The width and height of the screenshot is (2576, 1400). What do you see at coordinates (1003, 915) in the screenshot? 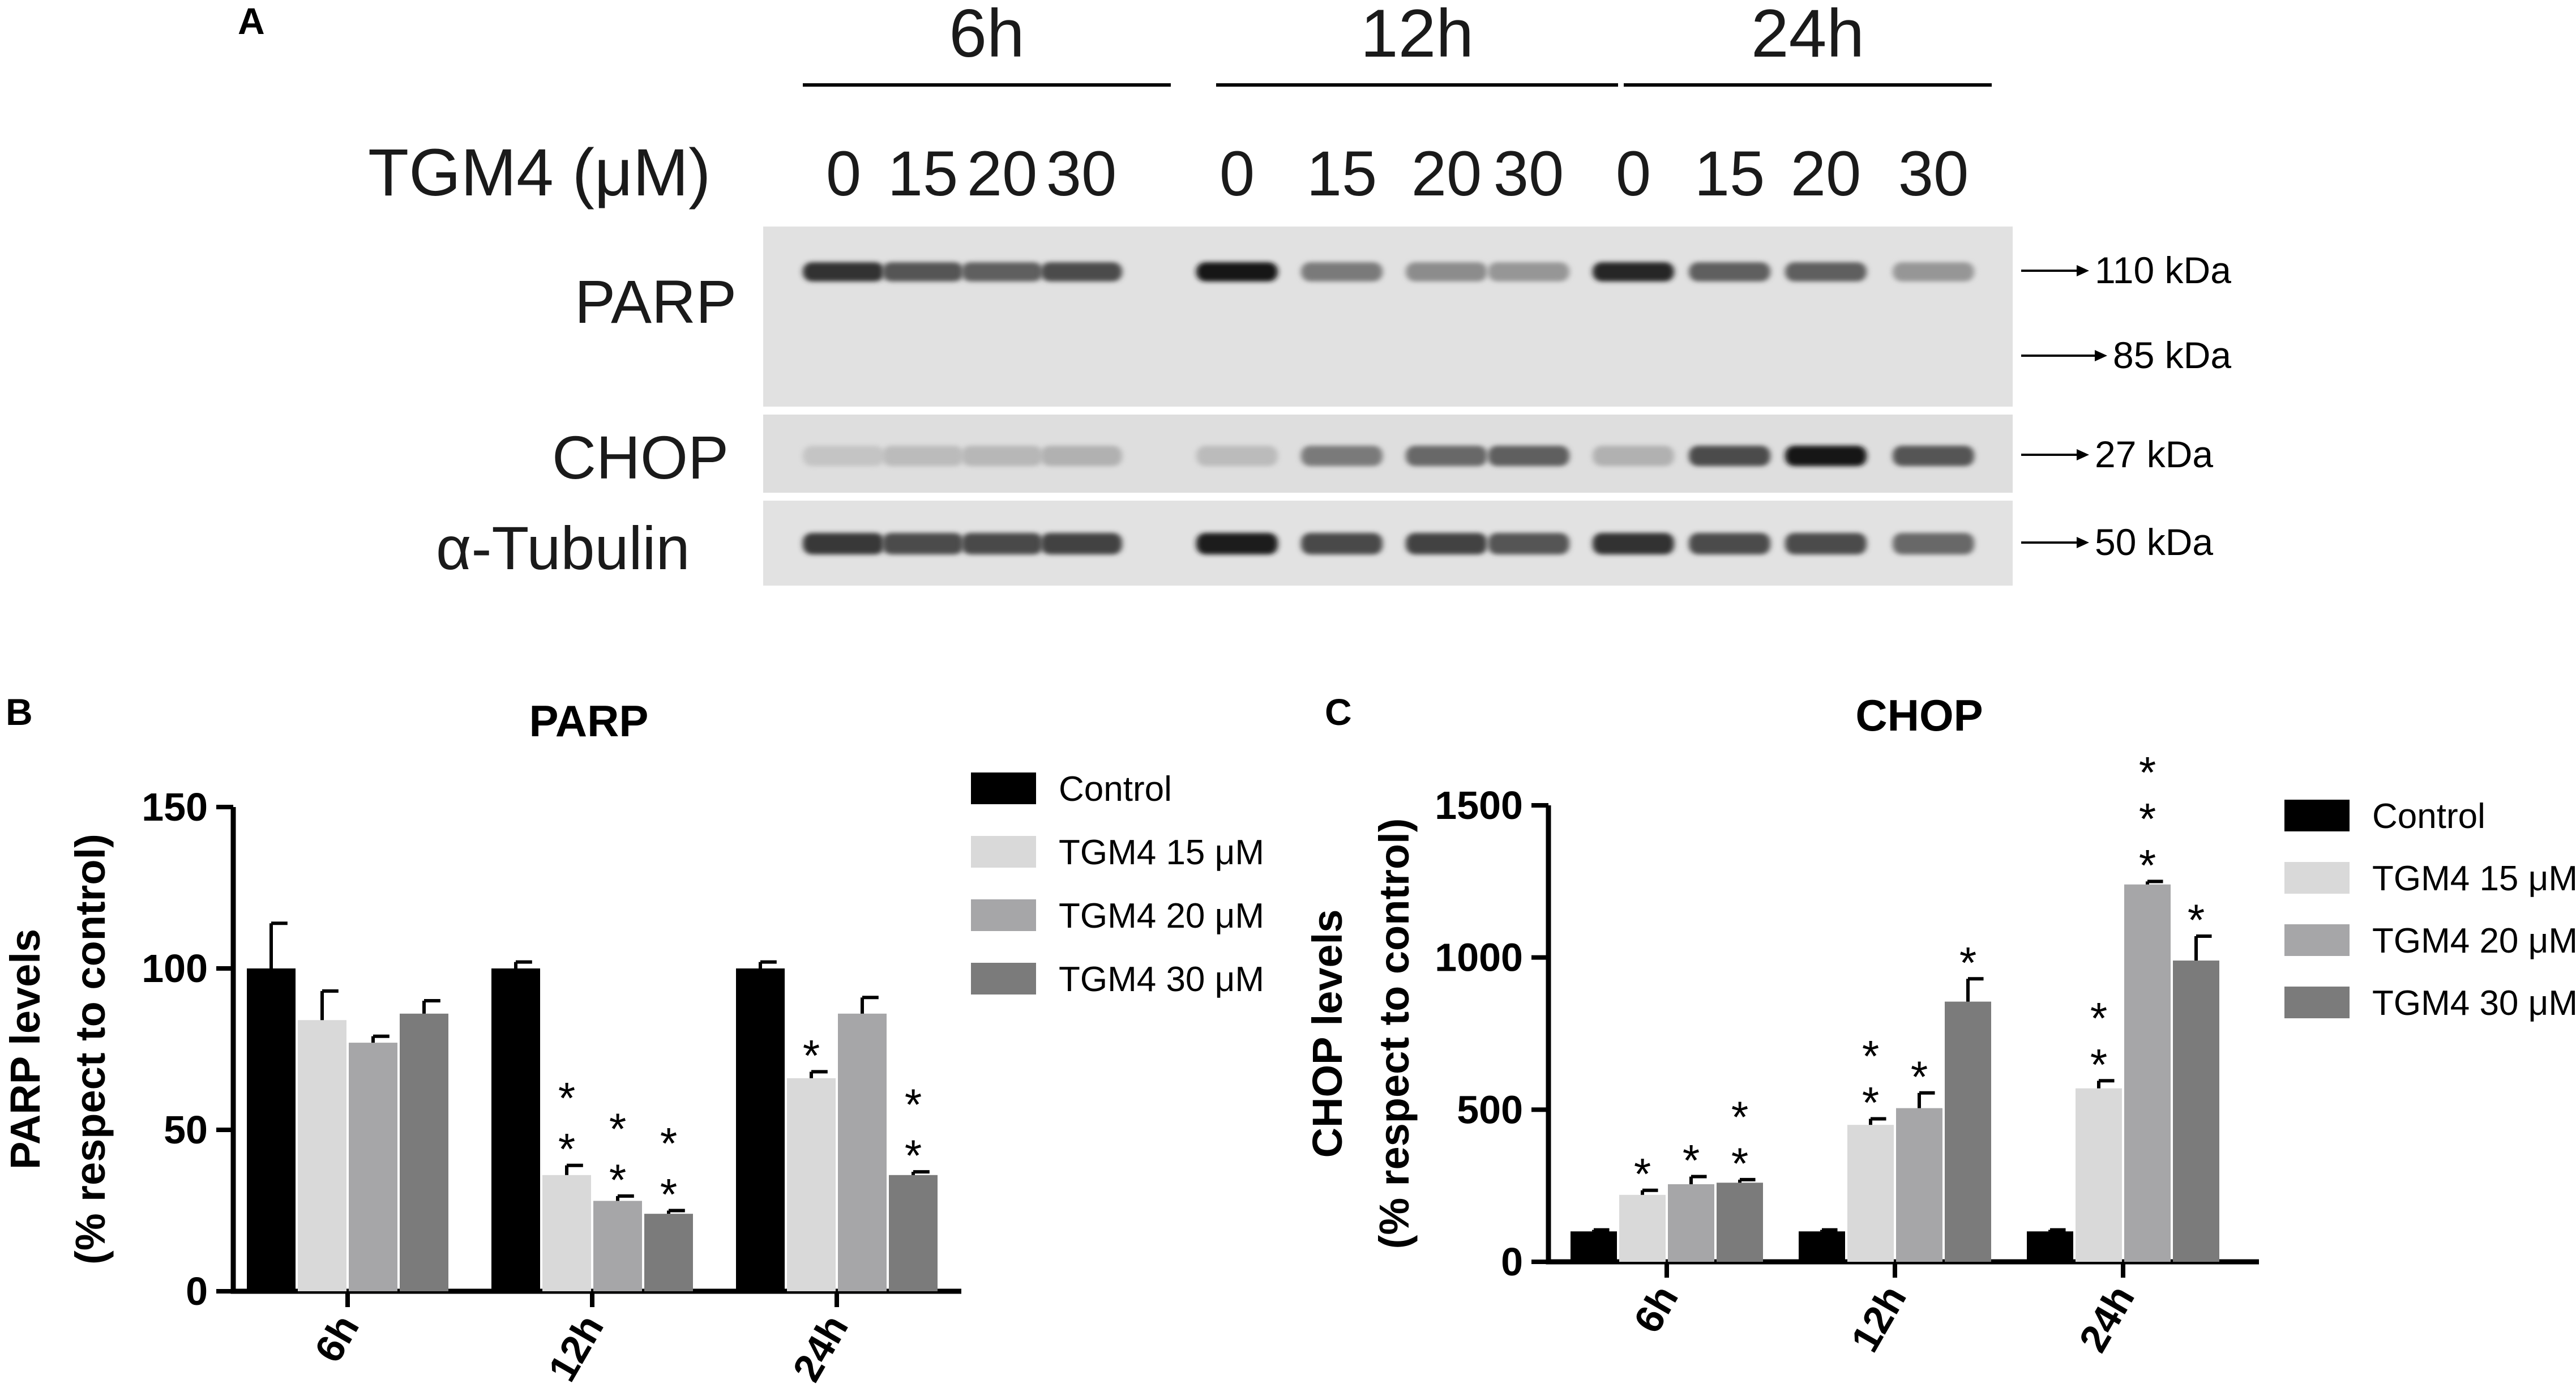
I see `legend-swatch-tgm4-20-m` at bounding box center [1003, 915].